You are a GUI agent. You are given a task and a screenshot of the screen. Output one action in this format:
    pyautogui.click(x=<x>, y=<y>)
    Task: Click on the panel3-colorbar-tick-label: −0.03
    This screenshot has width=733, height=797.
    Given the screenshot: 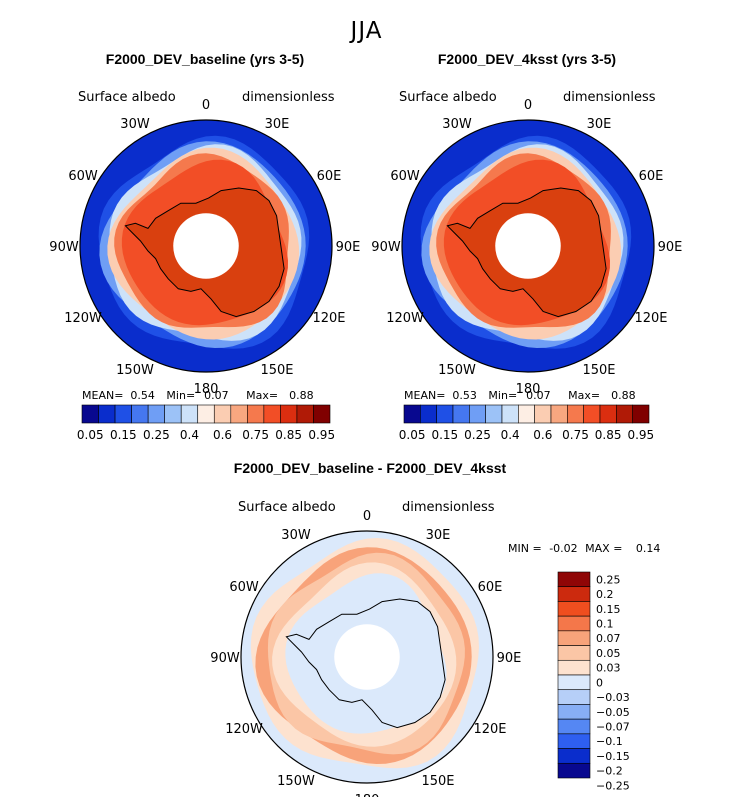 What is the action you would take?
    pyautogui.click(x=613, y=697)
    